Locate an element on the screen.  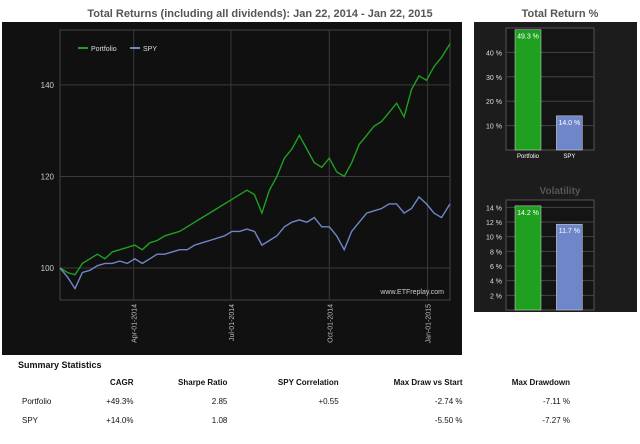
bar-y-tick-label: 30 % is located at coordinates (494, 78).